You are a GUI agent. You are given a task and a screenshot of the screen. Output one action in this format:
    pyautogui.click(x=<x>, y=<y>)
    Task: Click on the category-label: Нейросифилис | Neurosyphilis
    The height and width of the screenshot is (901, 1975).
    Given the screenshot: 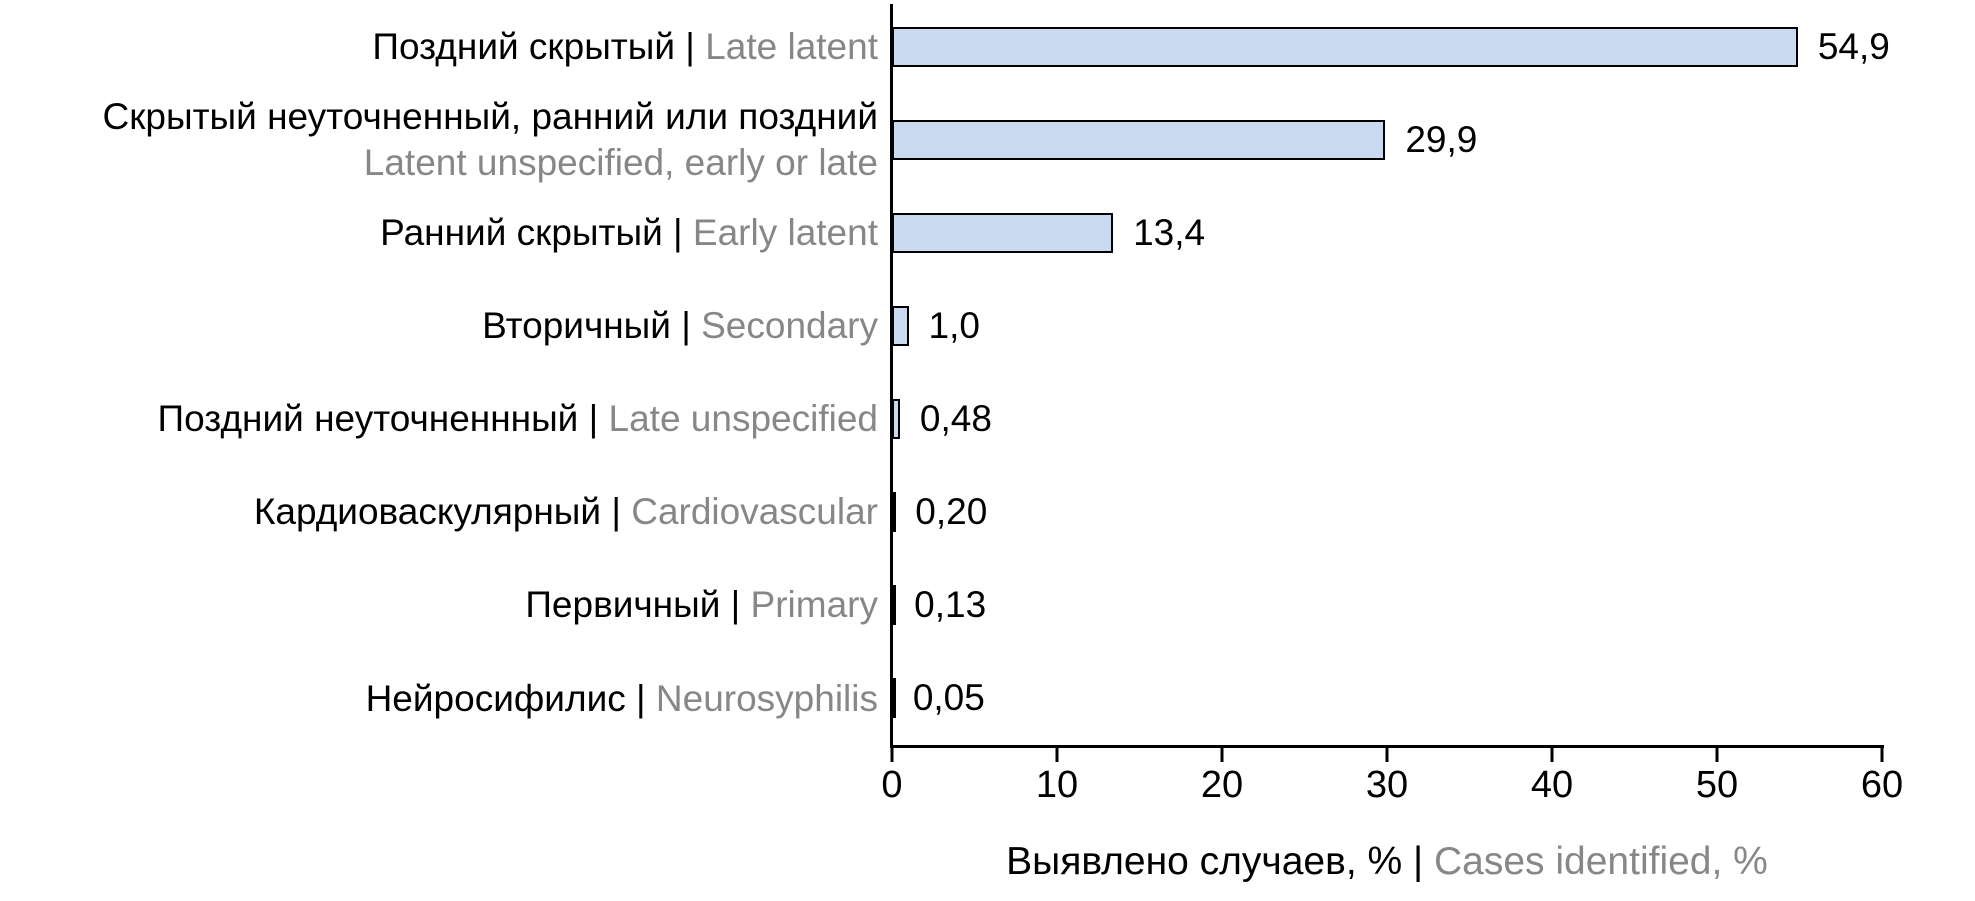 What is the action you would take?
    pyautogui.click(x=439, y=698)
    